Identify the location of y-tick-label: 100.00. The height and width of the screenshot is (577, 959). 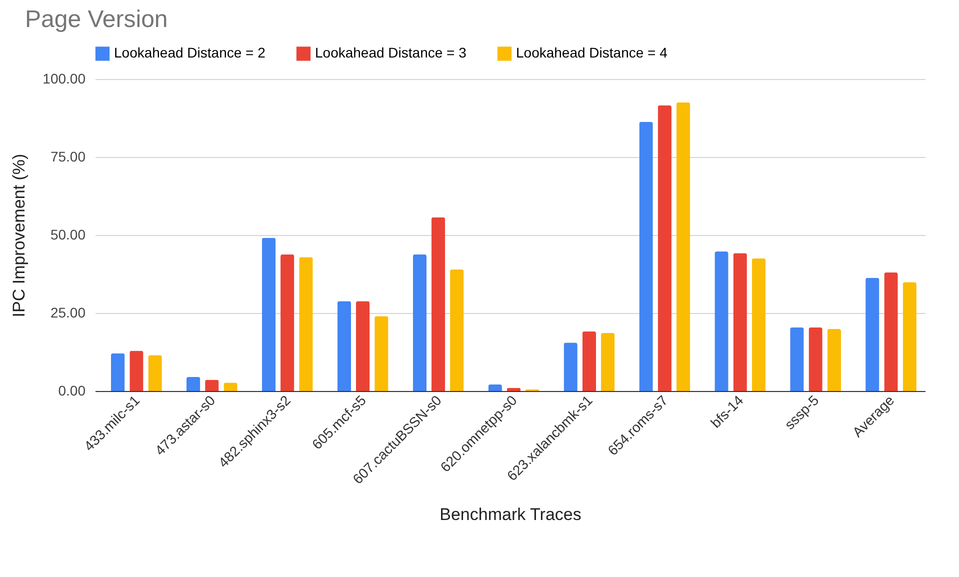
(64, 78).